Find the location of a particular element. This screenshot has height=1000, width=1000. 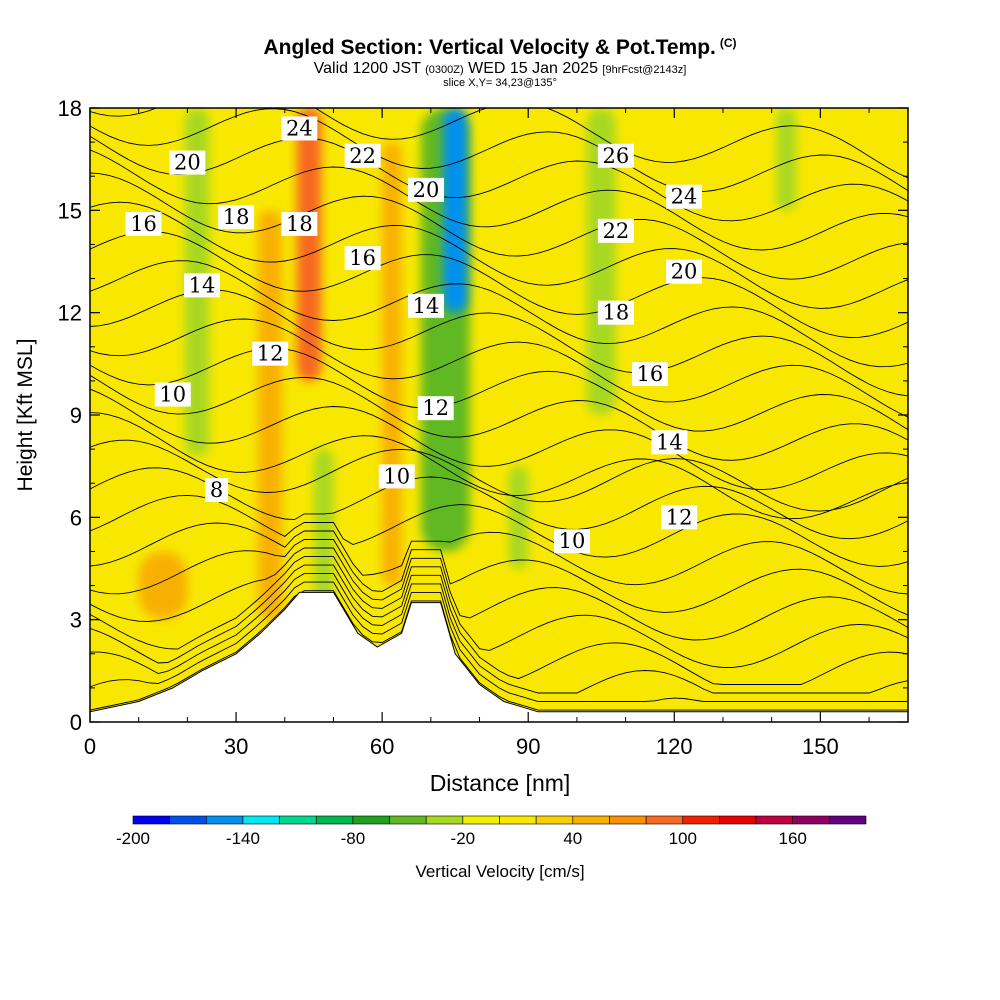

contour-label: 8 is located at coordinates (217, 490).